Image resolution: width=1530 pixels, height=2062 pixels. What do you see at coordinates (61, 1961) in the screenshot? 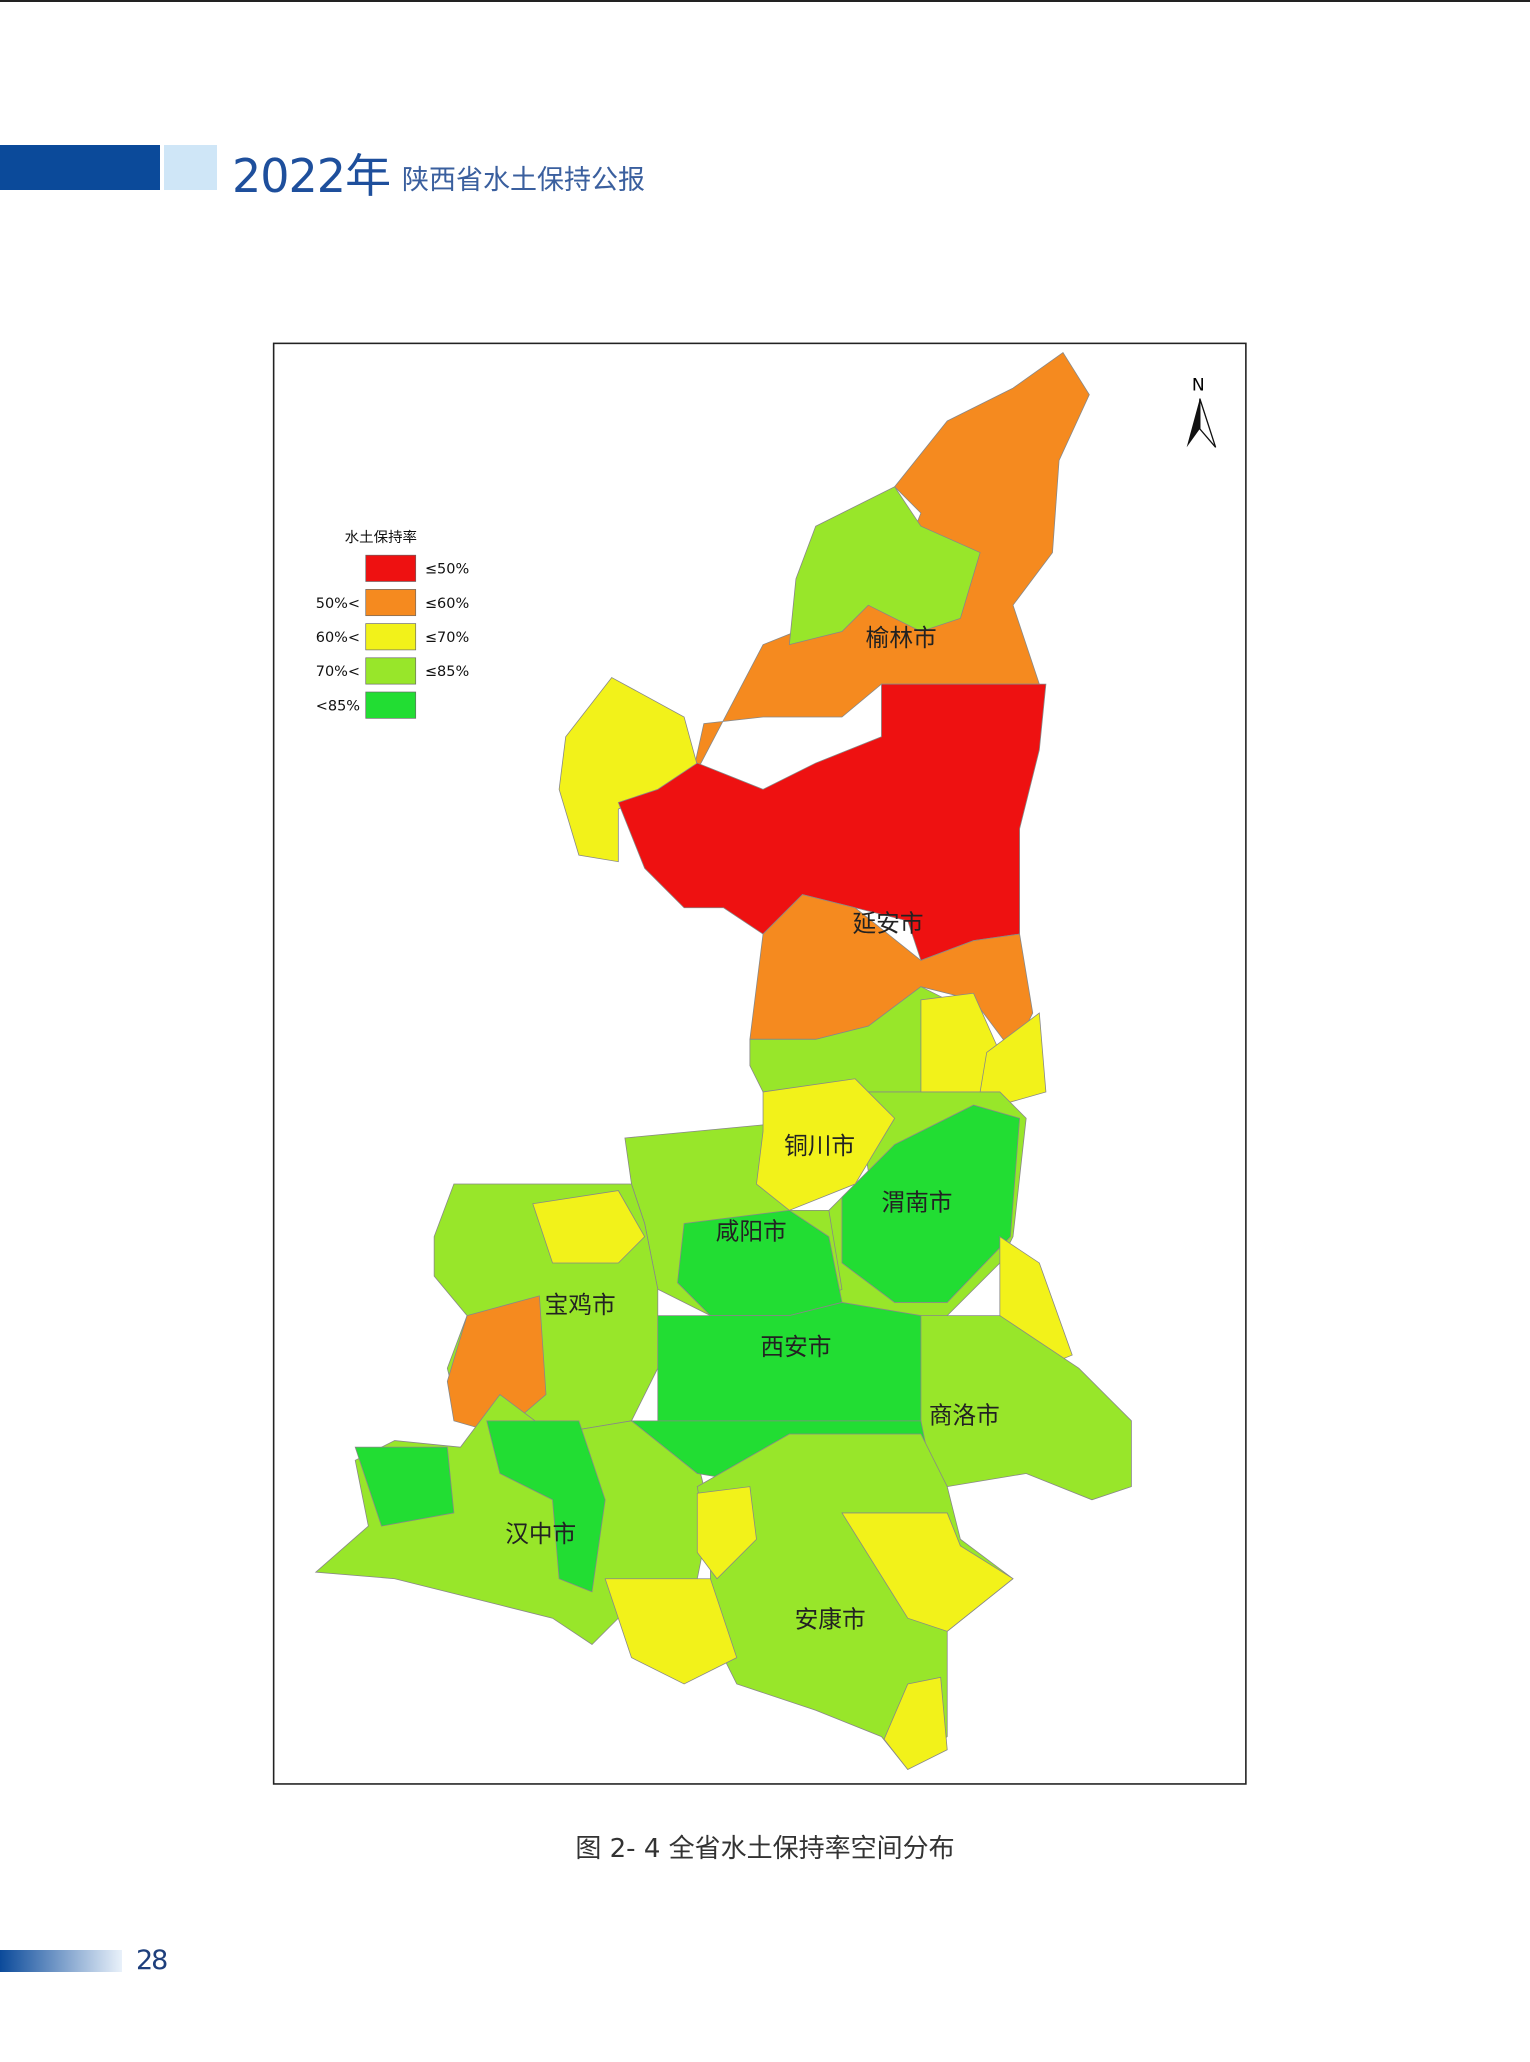
I see `footer-bar` at bounding box center [61, 1961].